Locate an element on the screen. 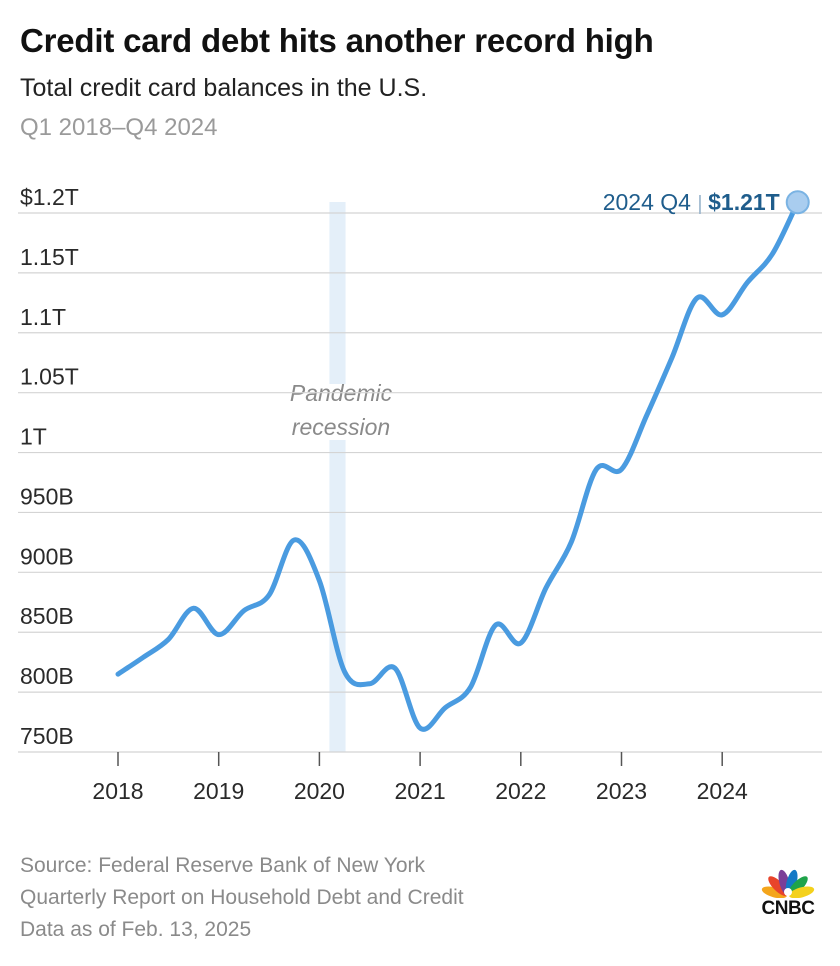  x-axis: 2018 2019 2020 2021 2022 2023 2024 is located at coordinates (420, 778).